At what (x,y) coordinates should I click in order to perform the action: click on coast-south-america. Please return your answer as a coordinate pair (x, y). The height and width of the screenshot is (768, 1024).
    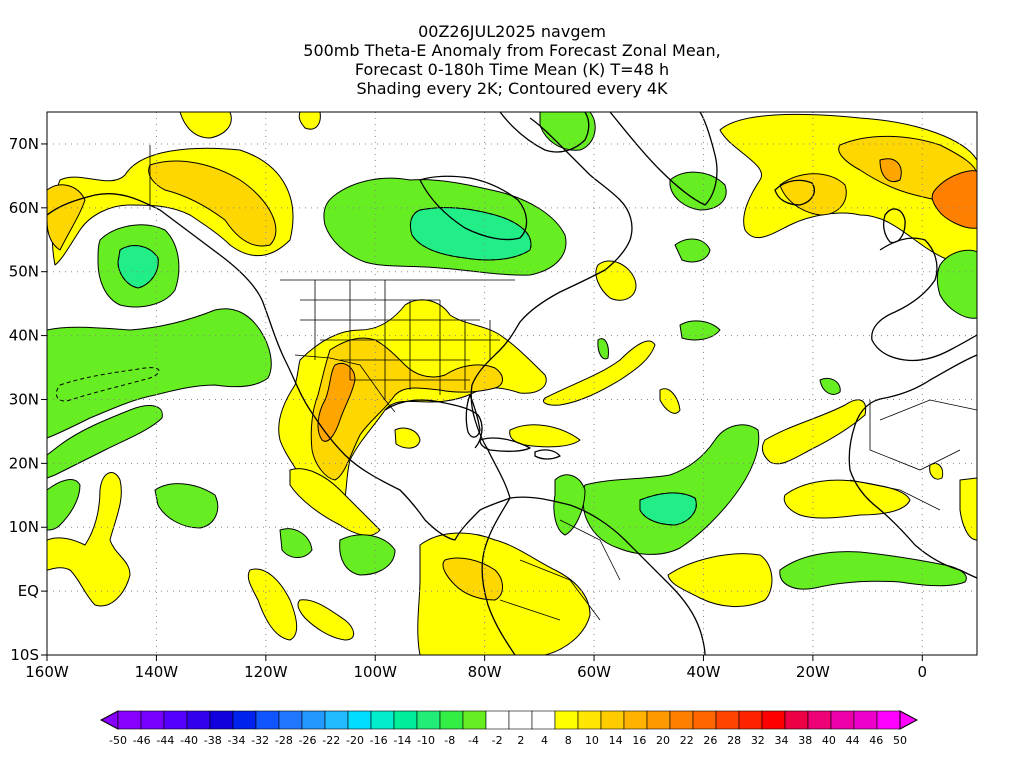
    Looking at the image, I should click on (593, 575).